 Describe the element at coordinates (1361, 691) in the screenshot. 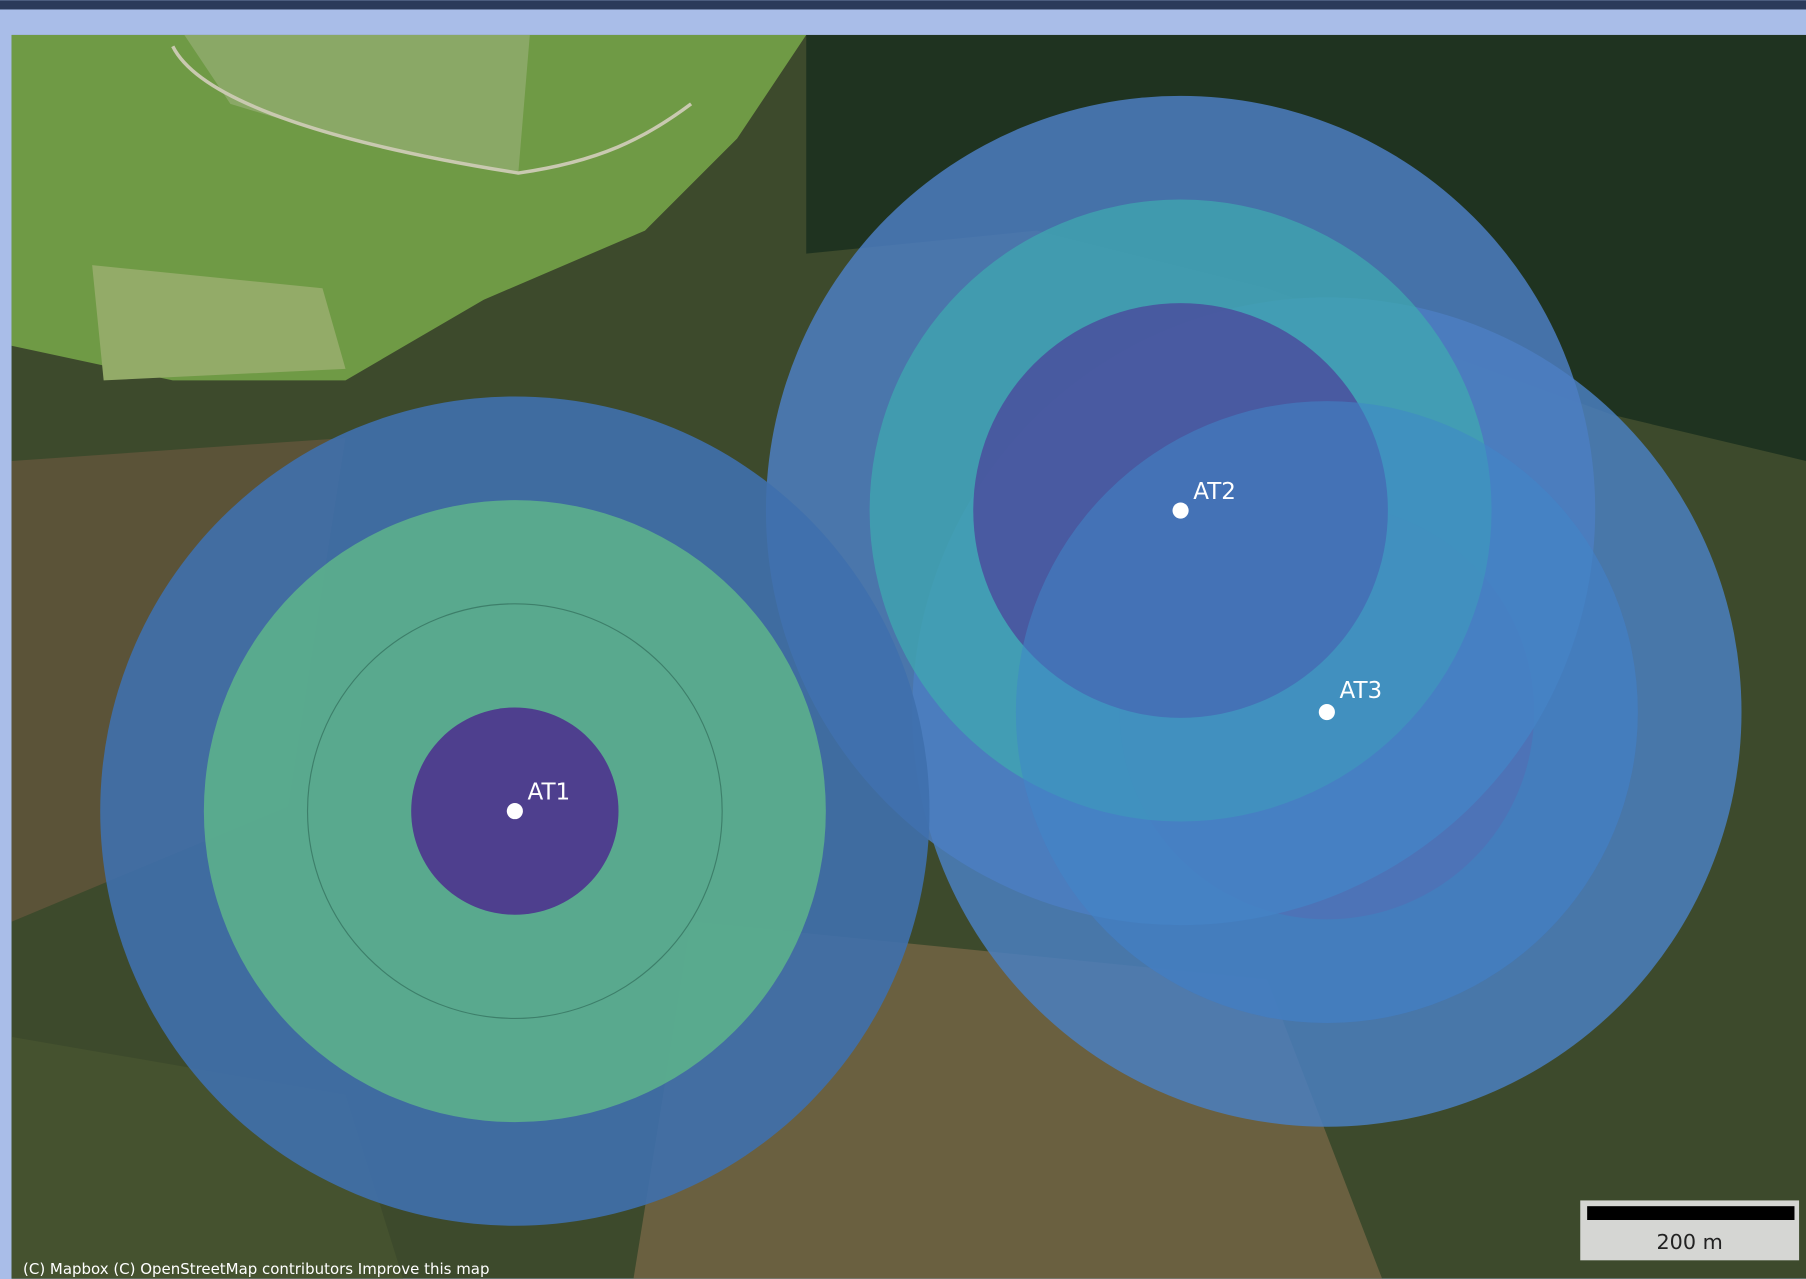

I see `marker-label: AT3` at that location.